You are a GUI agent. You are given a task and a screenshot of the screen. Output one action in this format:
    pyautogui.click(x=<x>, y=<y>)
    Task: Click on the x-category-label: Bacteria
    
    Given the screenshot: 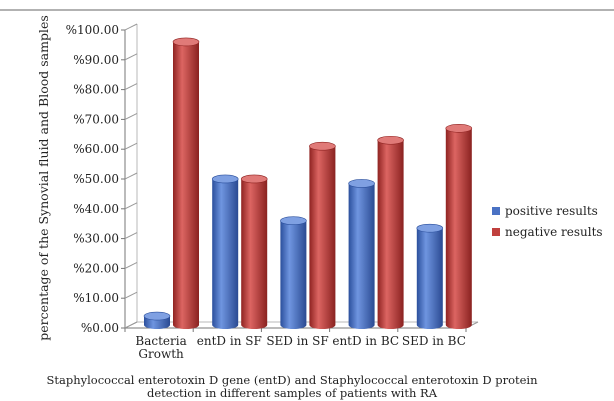 What is the action you would take?
    pyautogui.click(x=160, y=341)
    